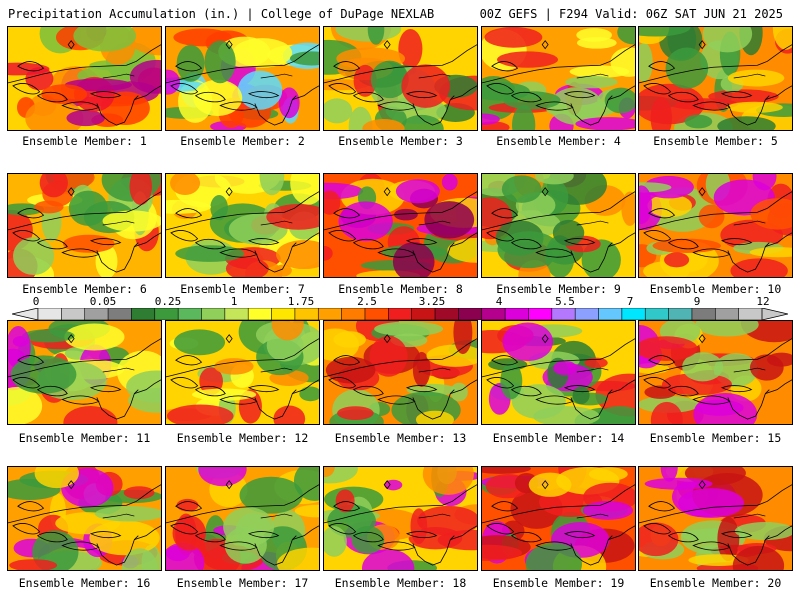 The image size is (800, 600). What do you see at coordinates (367, 301) in the screenshot?
I see `colorbar-tick-label: 2.5` at bounding box center [367, 301].